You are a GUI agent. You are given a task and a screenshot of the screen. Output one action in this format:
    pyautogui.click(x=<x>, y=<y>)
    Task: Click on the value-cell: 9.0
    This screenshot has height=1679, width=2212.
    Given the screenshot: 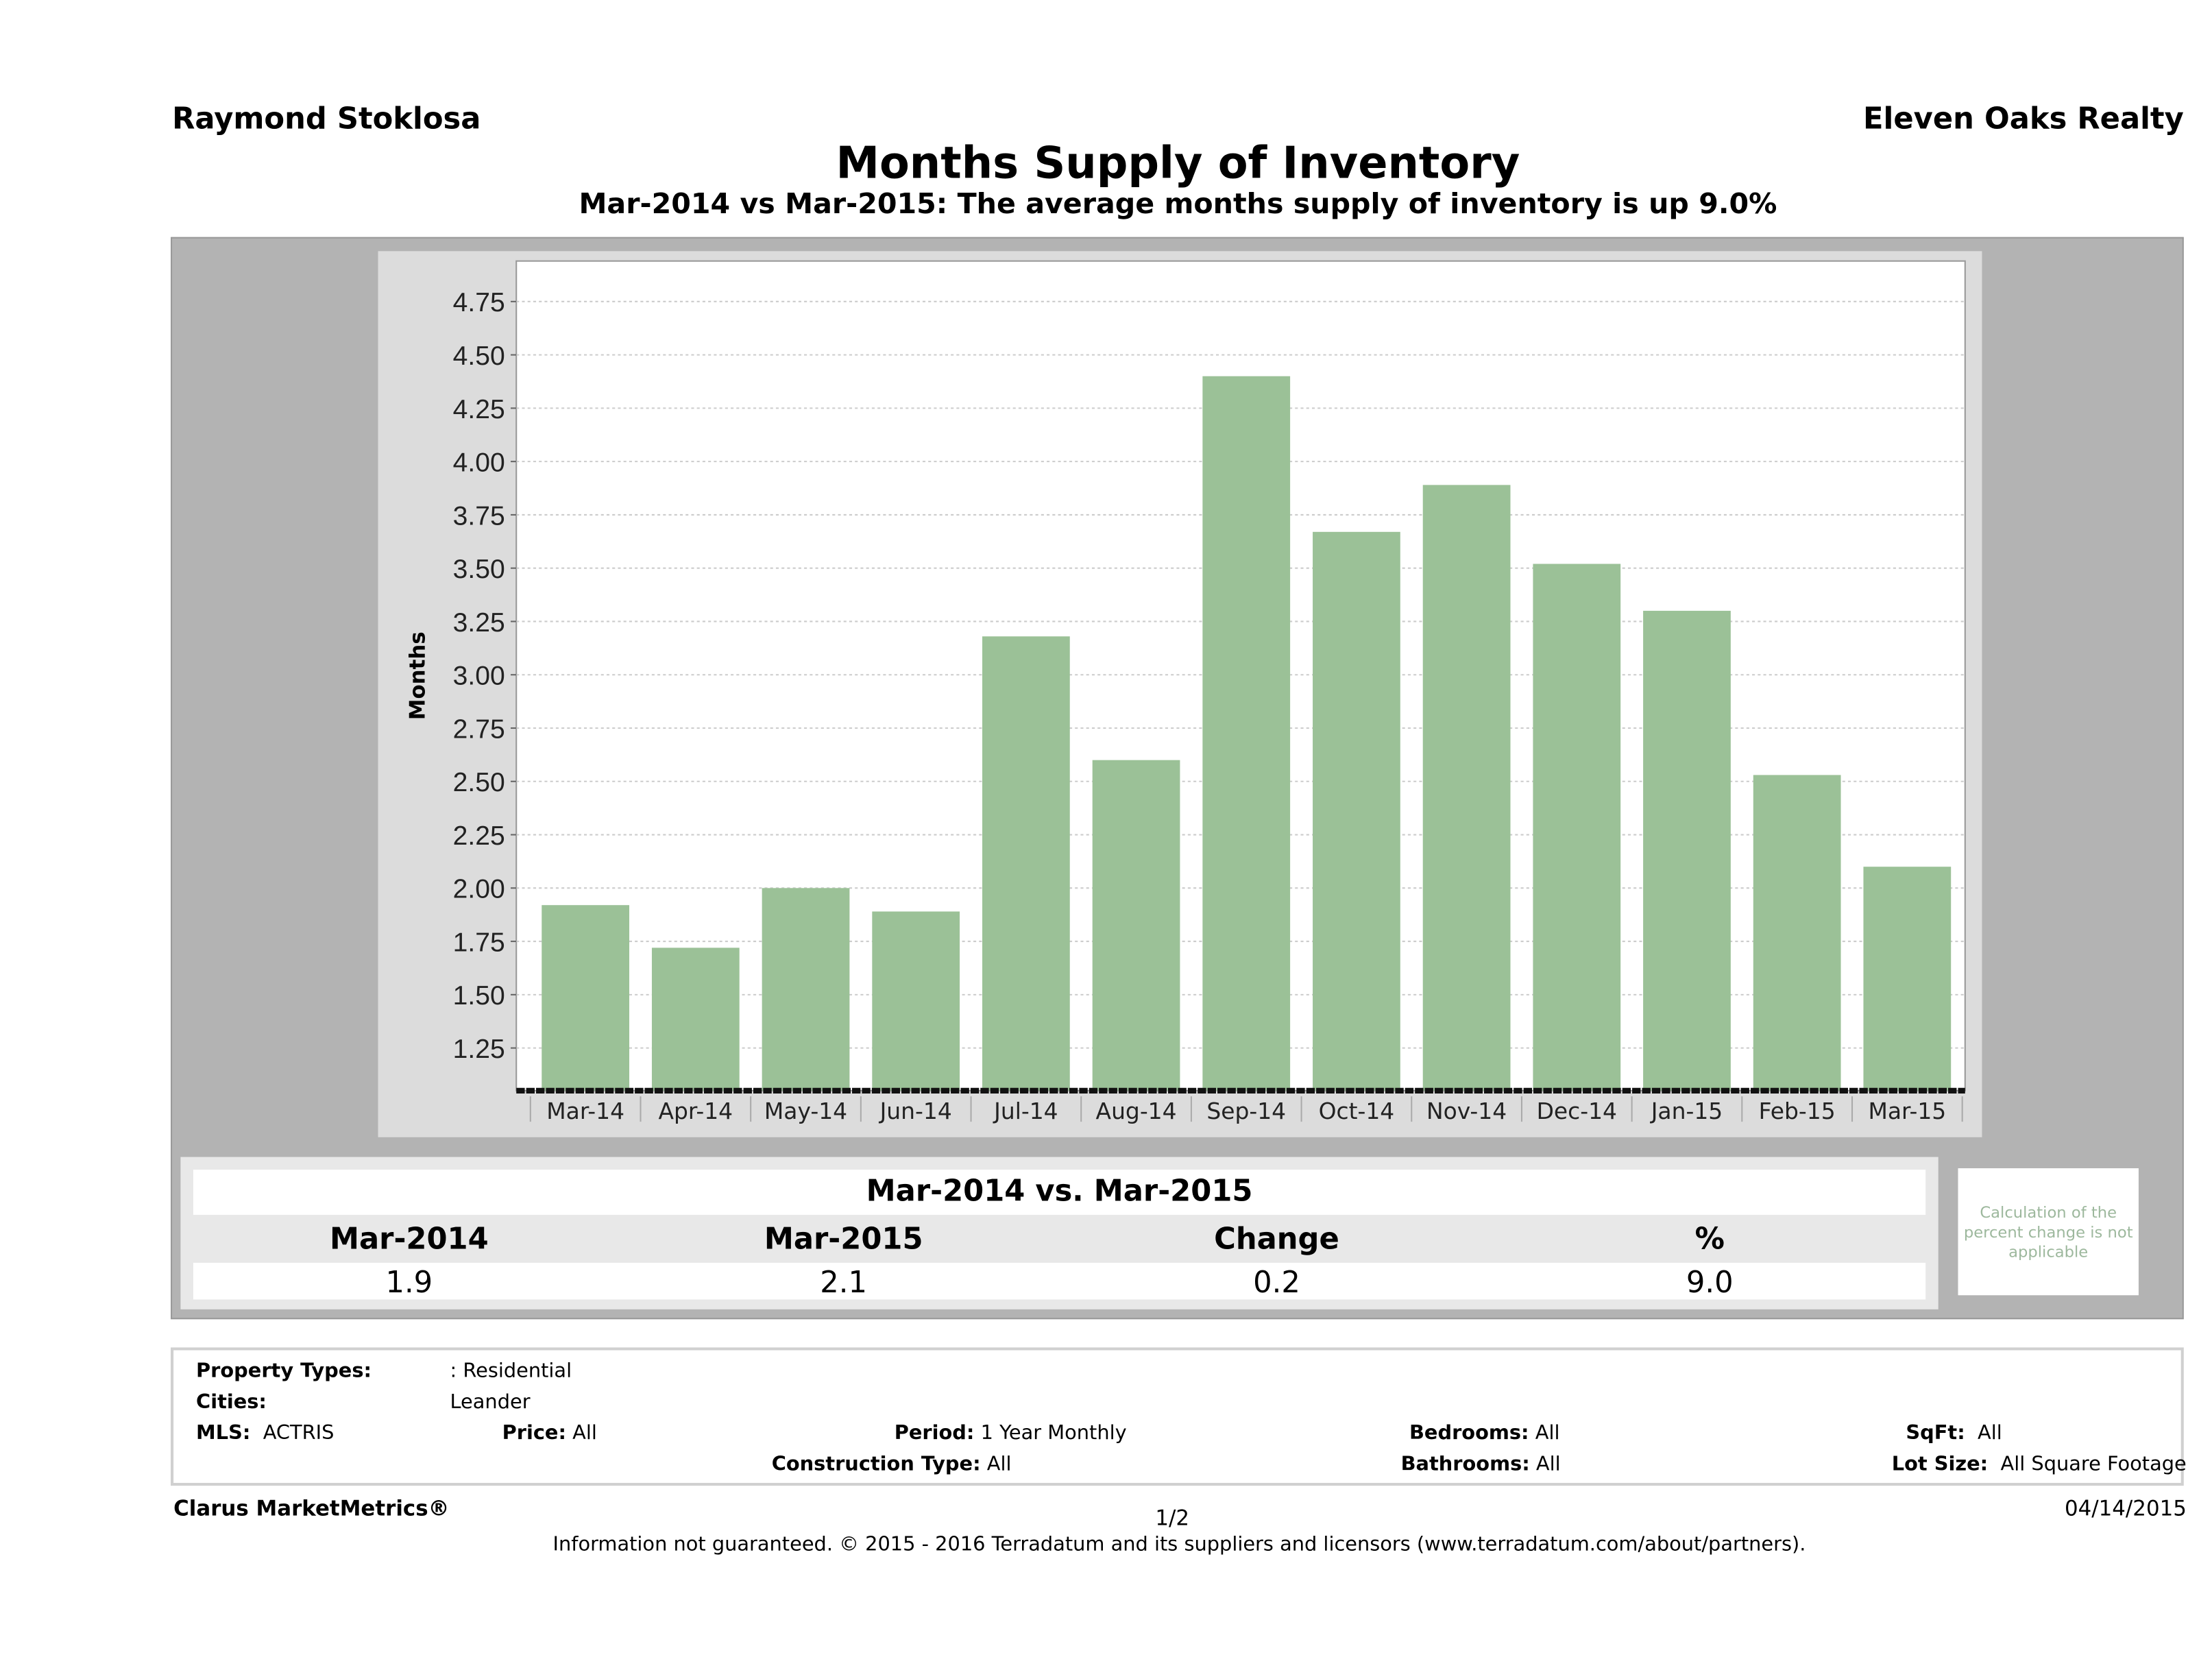 What is the action you would take?
    pyautogui.click(x=1710, y=1283)
    